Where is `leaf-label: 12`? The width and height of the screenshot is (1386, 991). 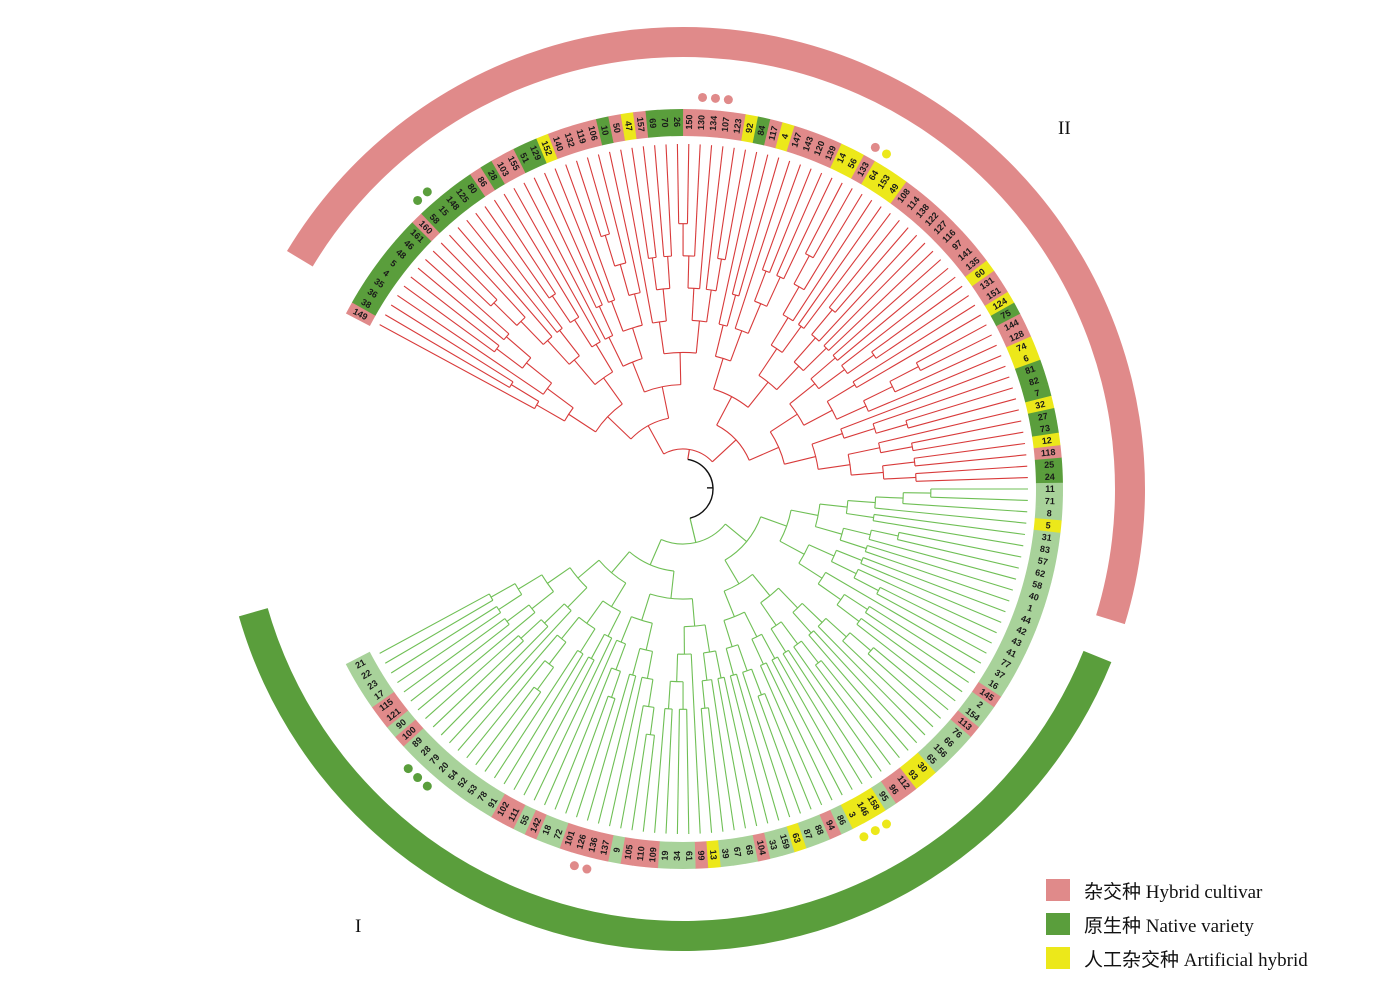
leaf-label: 12 is located at coordinates (1046, 440).